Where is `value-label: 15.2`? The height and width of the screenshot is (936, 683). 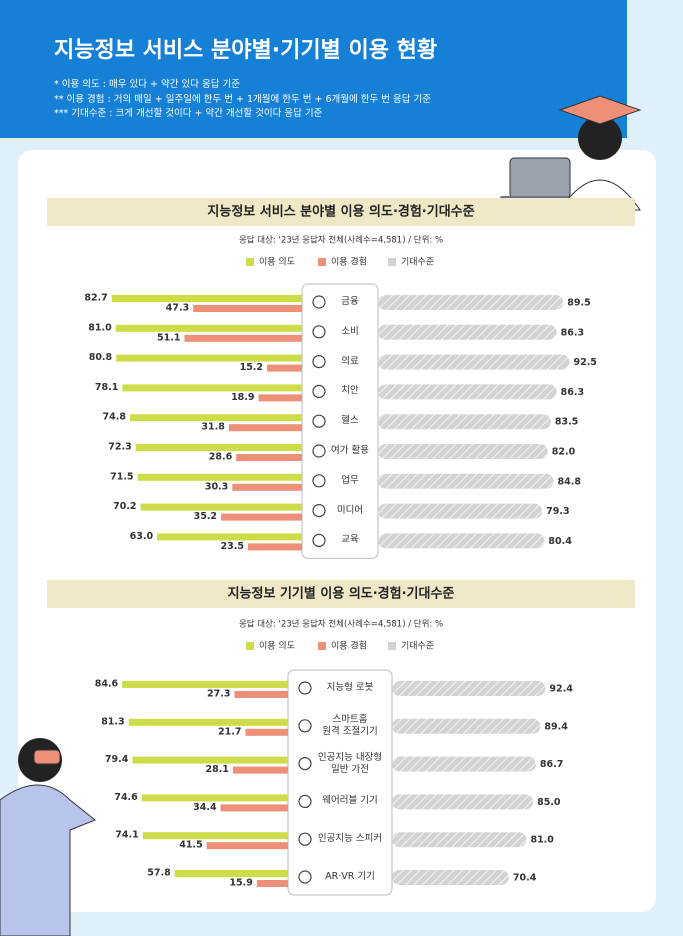
value-label: 15.2 is located at coordinates (251, 367).